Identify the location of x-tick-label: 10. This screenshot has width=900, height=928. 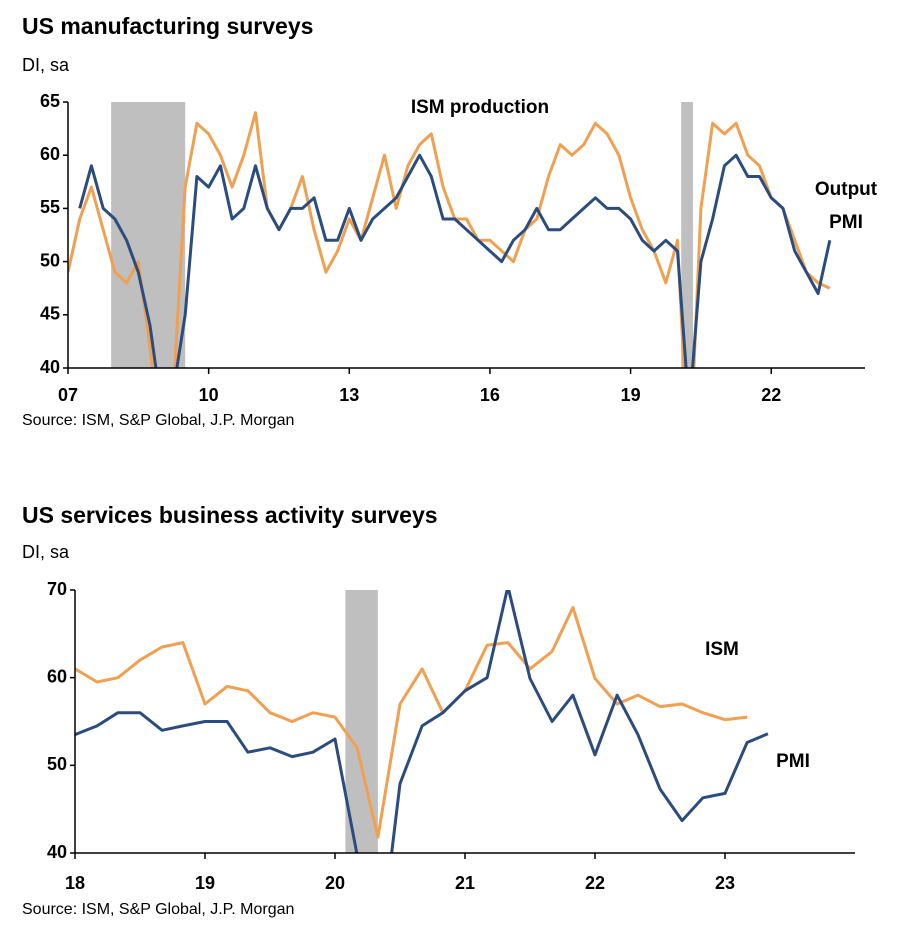
(209, 395).